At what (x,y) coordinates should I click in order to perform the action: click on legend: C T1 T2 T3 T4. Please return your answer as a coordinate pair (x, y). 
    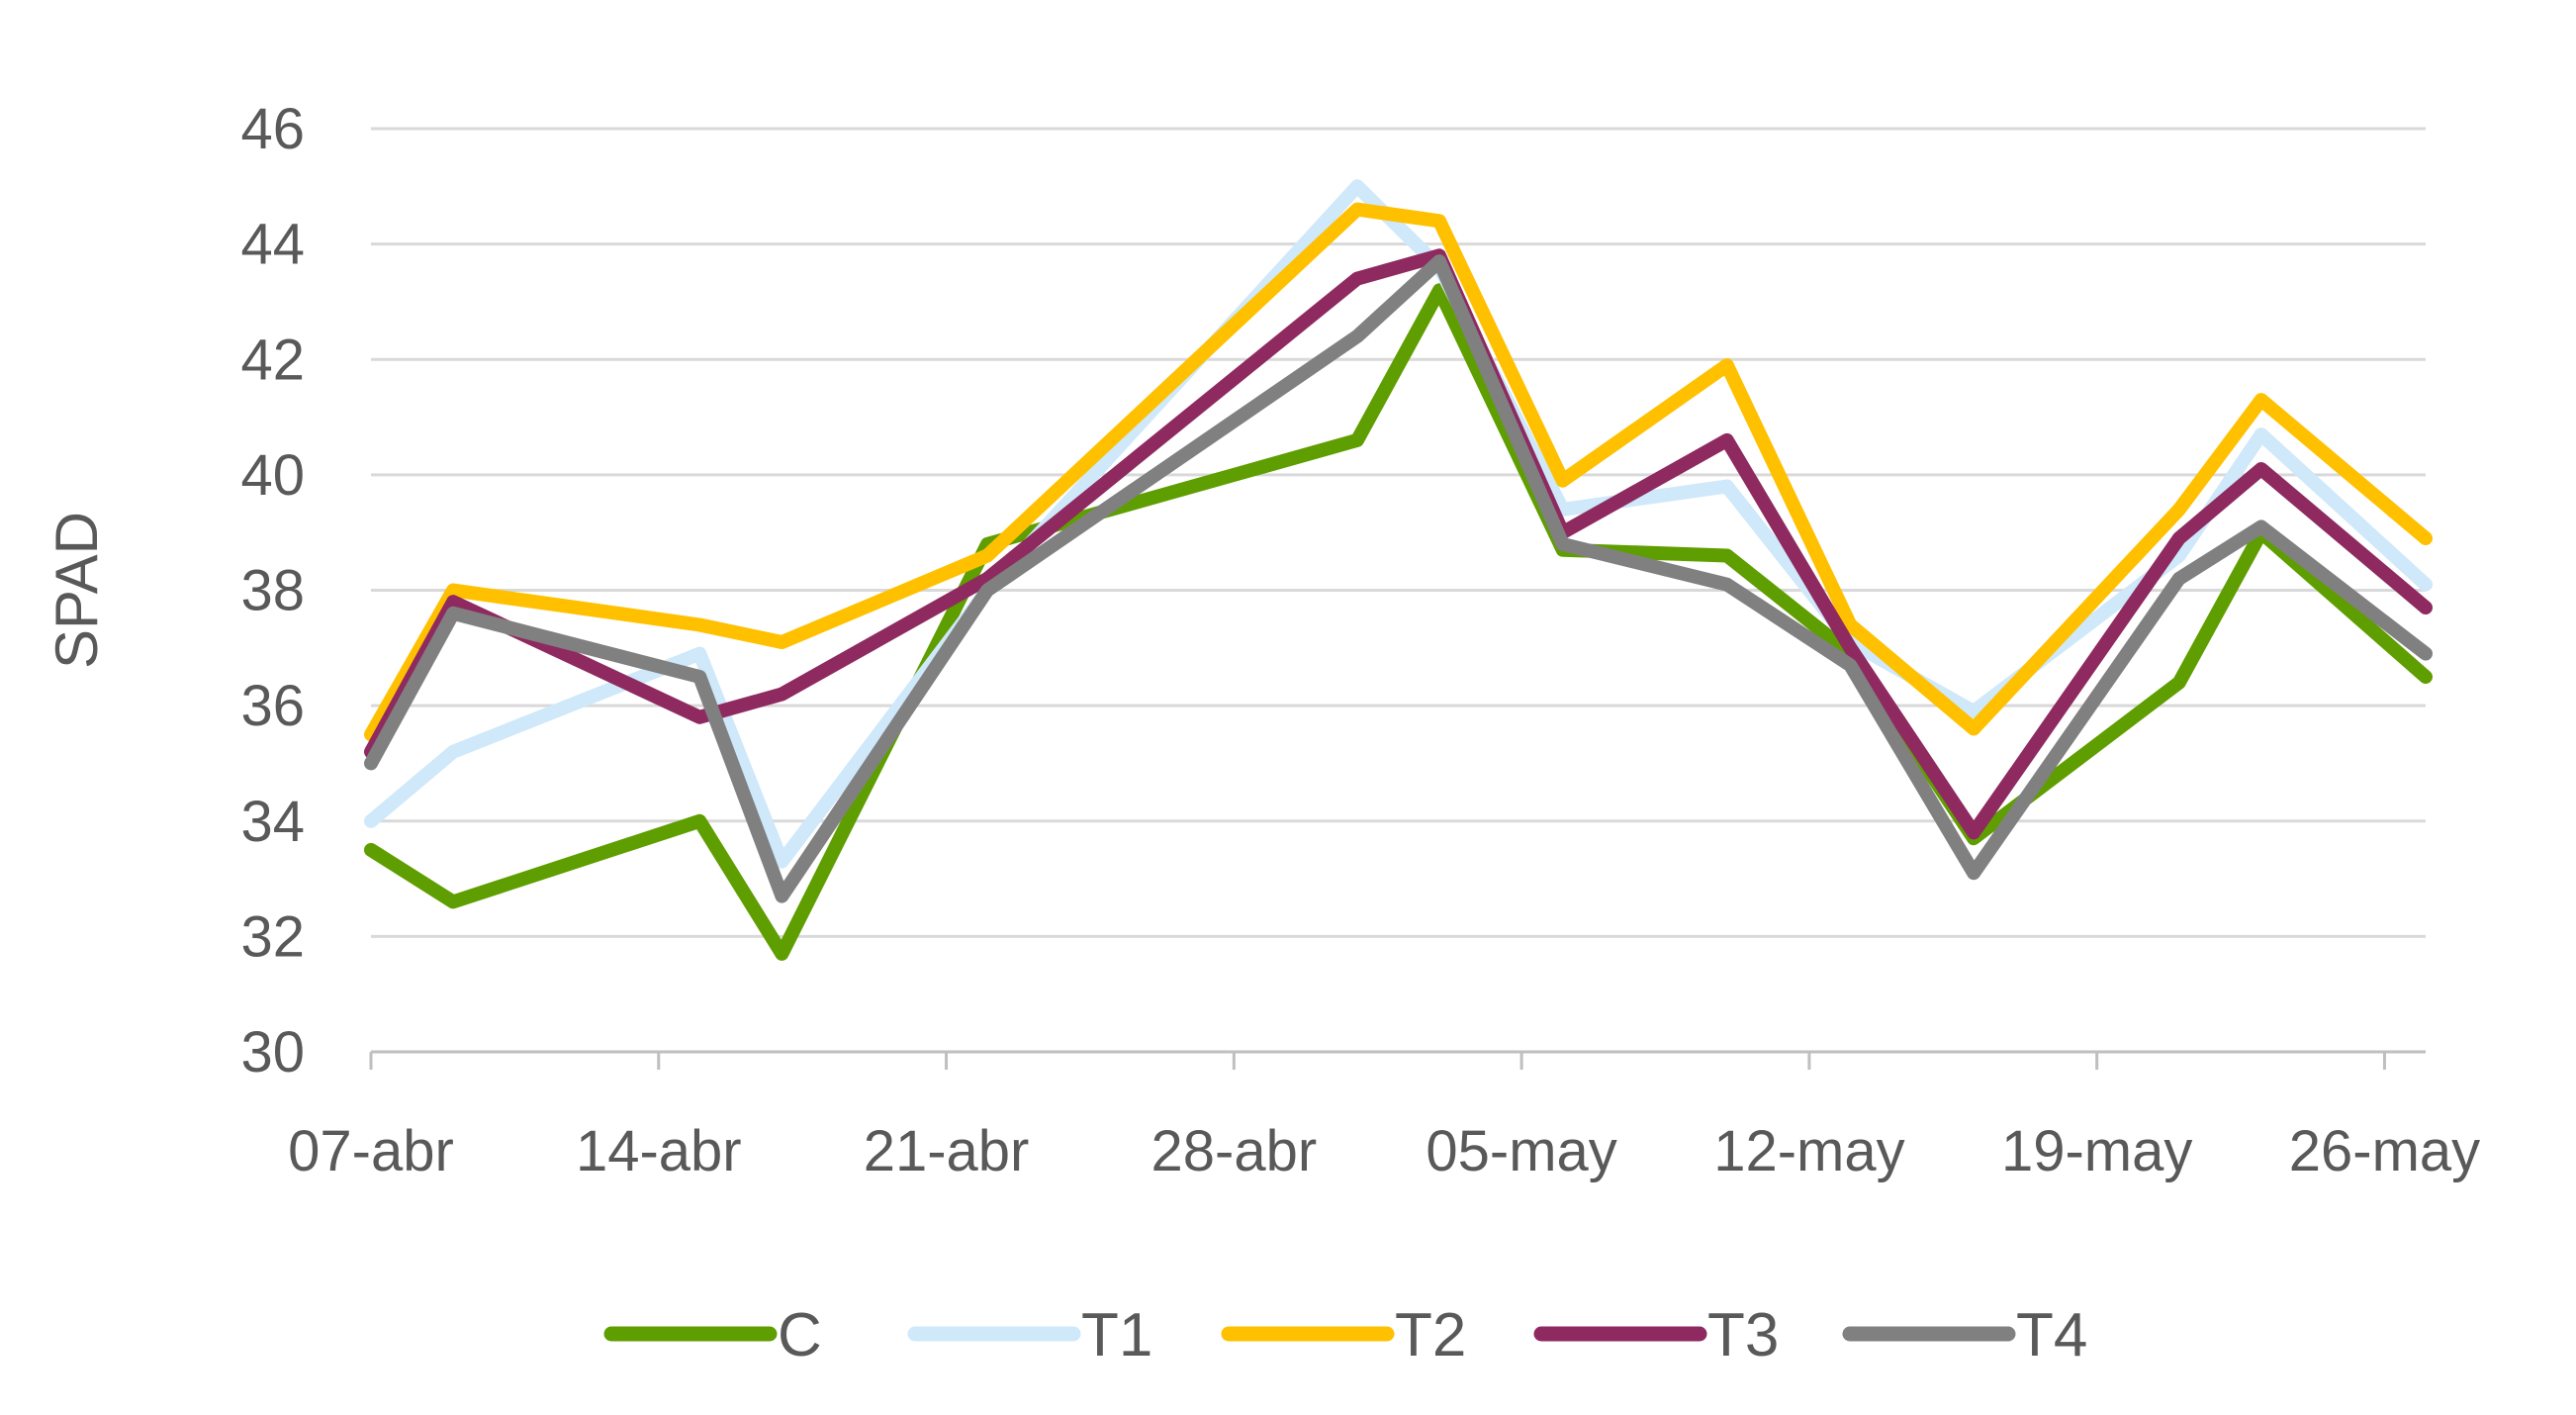
    Looking at the image, I should click on (1345, 1335).